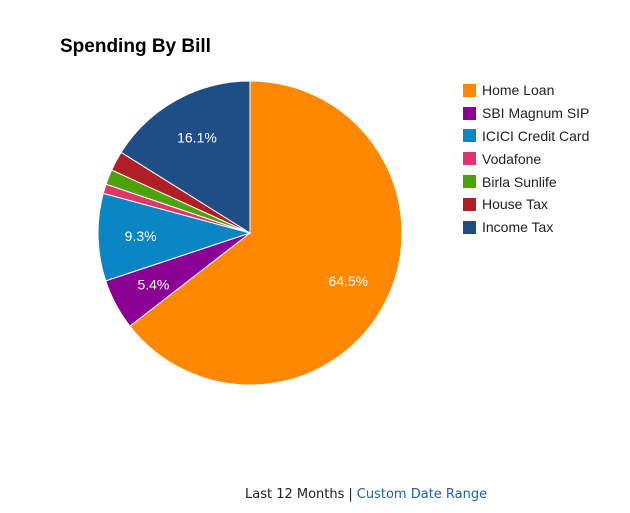  Describe the element at coordinates (135, 46) in the screenshot. I see `chart-title: Spending By Bill` at that location.